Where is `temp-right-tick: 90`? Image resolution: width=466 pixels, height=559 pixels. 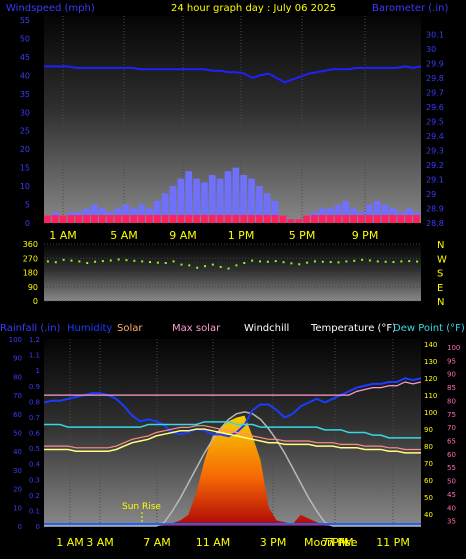 temp-right-tick: 90 is located at coordinates (428, 430).